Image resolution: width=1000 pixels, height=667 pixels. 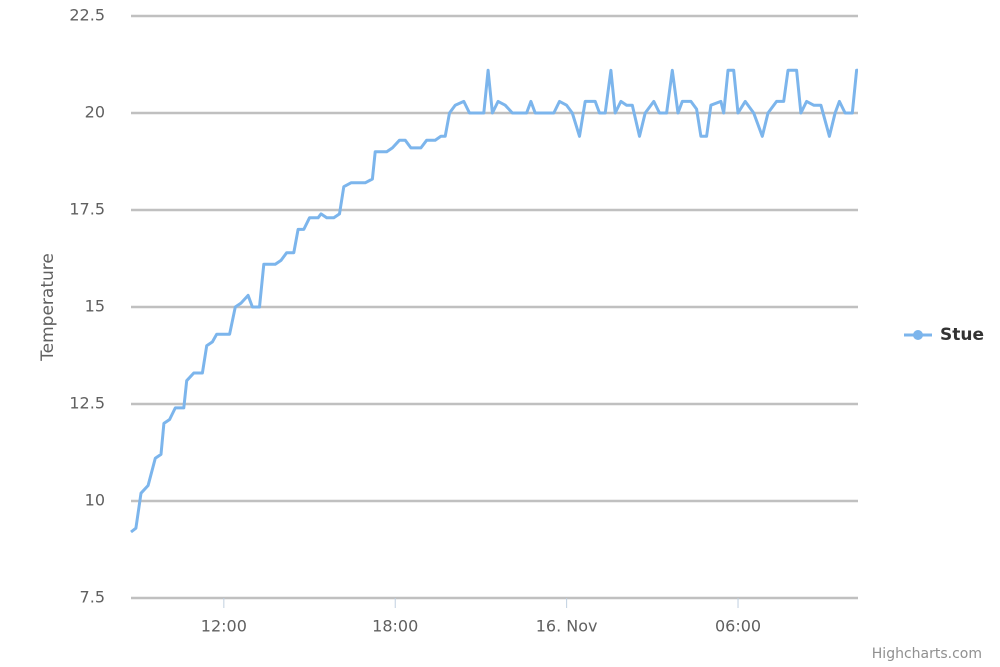 What do you see at coordinates (92, 597) in the screenshot?
I see `y-tick-label: 7.5` at bounding box center [92, 597].